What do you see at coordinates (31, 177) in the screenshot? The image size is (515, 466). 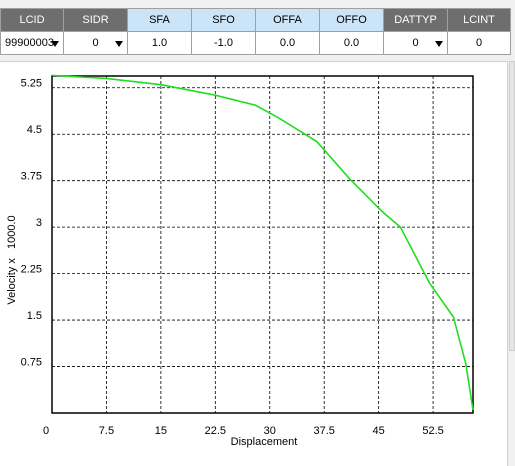 I see `y-tick-label: 3.75` at bounding box center [31, 177].